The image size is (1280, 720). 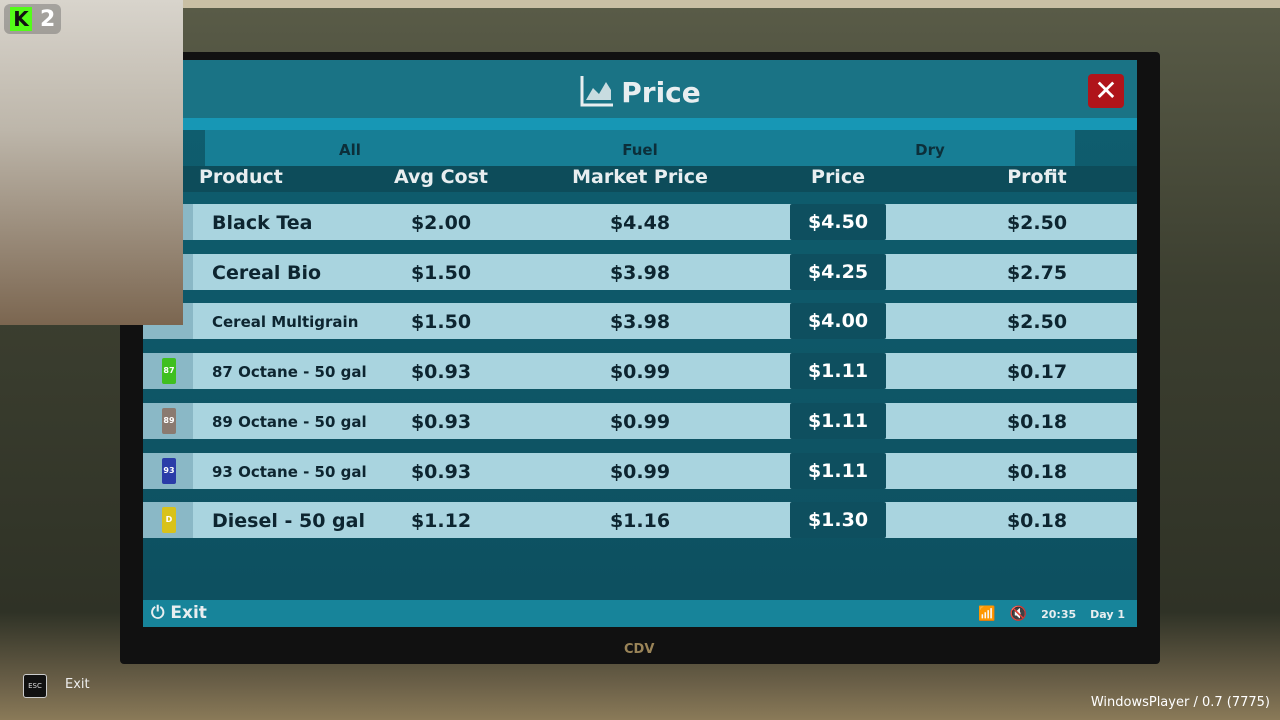 I want to click on webcam-overlay: K 2, so click(x=91, y=162).